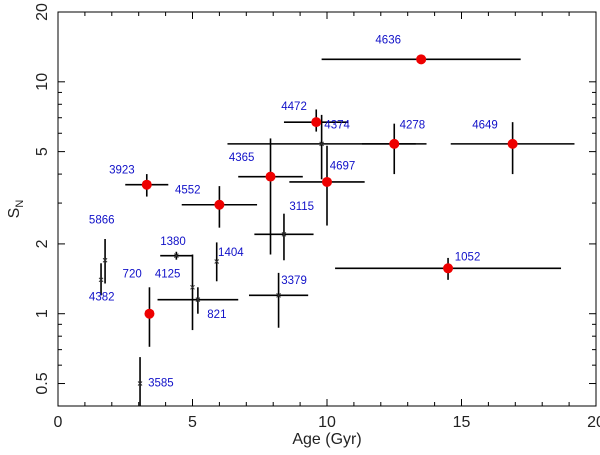 Image resolution: width=600 pixels, height=455 pixels. Describe the element at coordinates (326, 439) in the screenshot. I see `x-axis-title: Age (Gyr)` at that location.